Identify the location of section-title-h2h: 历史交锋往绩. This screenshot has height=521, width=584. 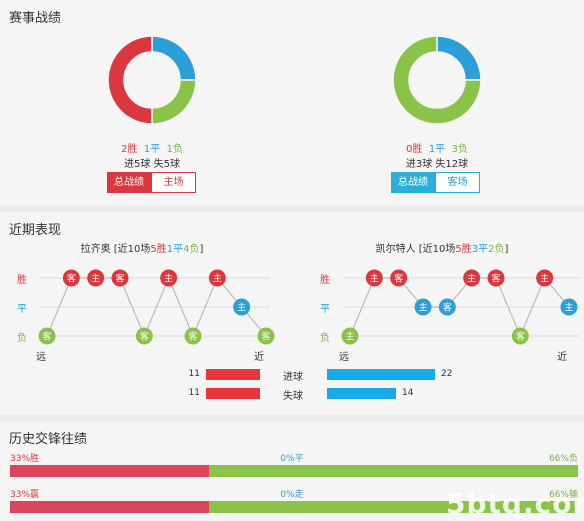
(48, 439).